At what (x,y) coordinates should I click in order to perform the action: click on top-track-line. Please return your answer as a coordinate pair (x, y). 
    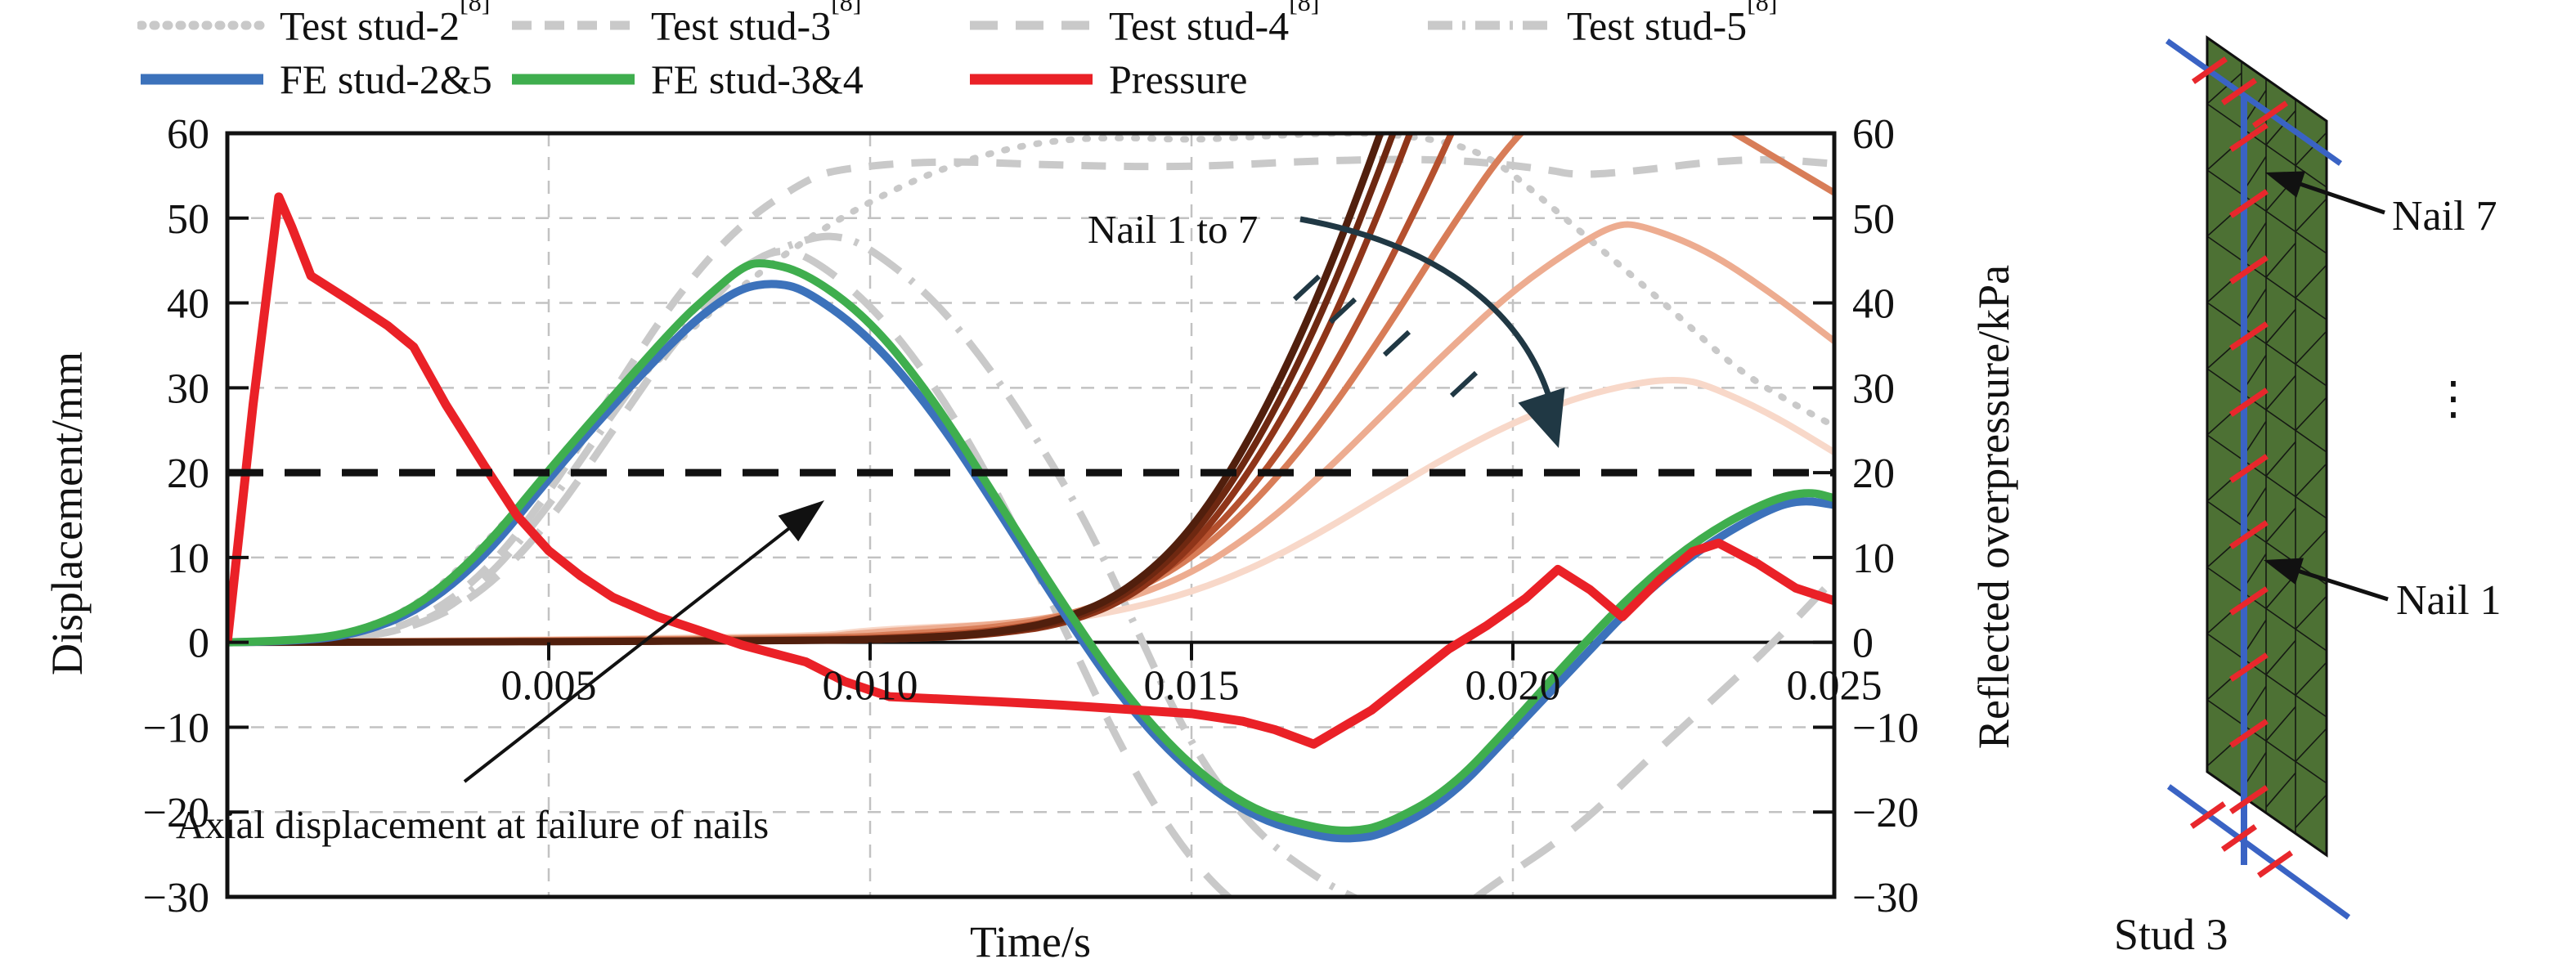
    Looking at the image, I should click on (2254, 102).